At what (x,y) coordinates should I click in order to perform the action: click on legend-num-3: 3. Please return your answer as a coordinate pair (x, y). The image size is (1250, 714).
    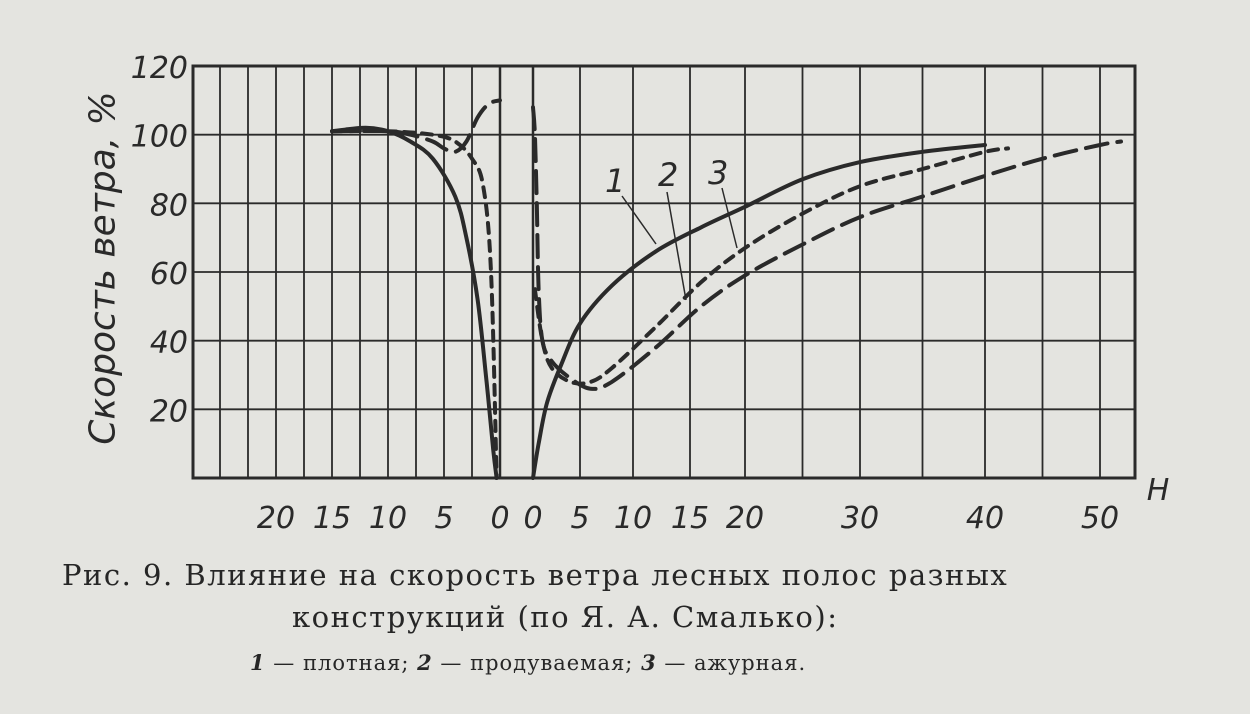
    Looking at the image, I should click on (649, 662).